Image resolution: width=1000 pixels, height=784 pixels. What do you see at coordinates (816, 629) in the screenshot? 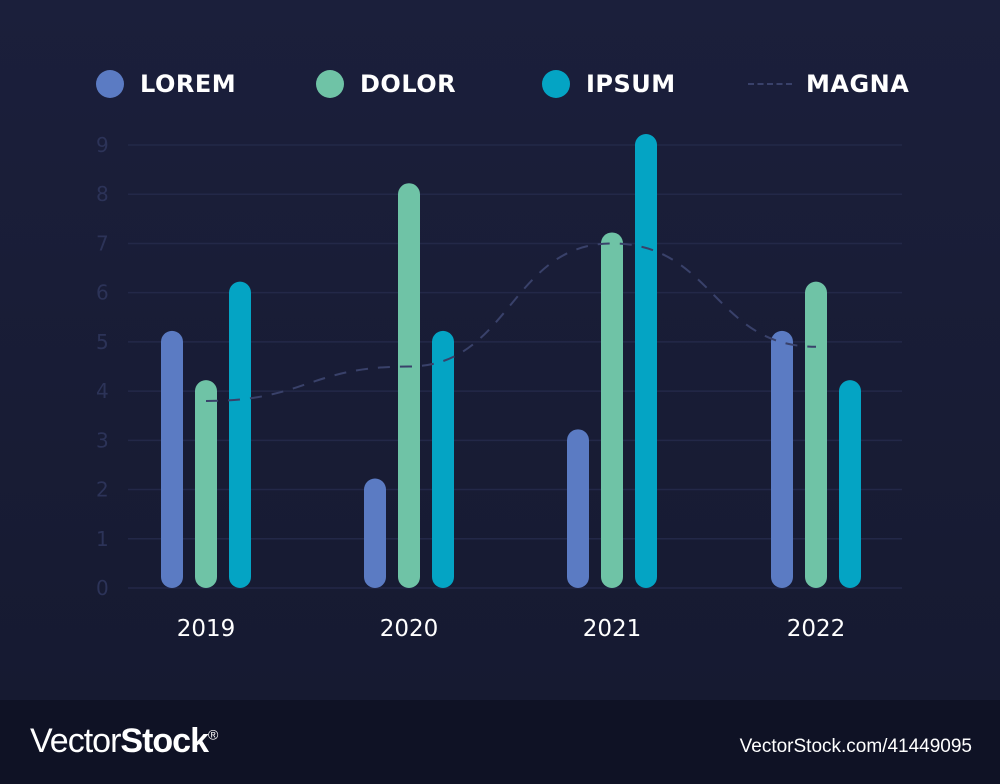
I see `x-tick-label: 2022` at bounding box center [816, 629].